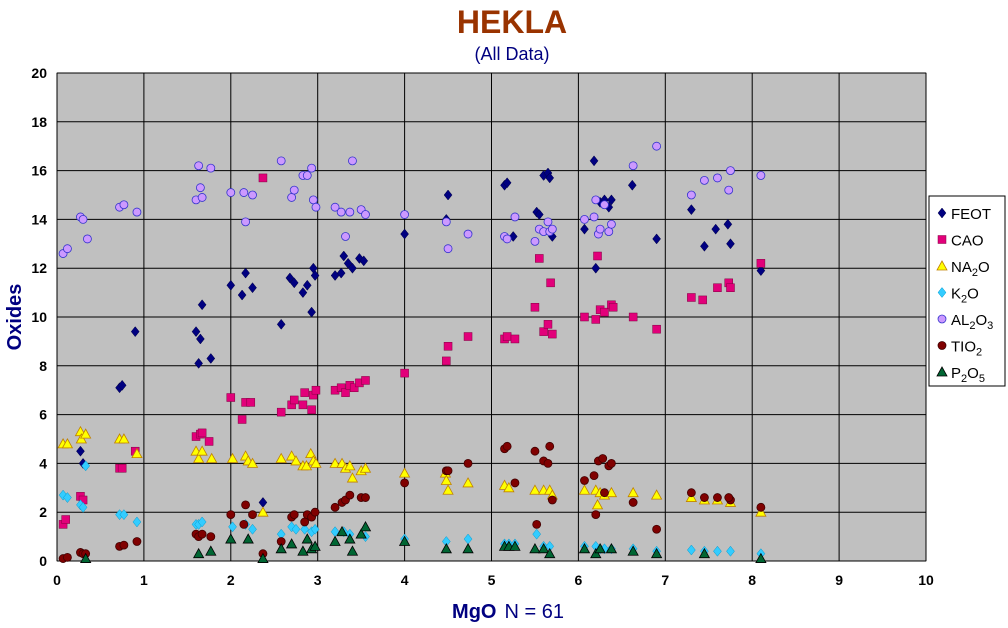 Image resolution: width=1008 pixels, height=628 pixels. What do you see at coordinates (956, 373) in the screenshot?
I see `legend-label-part: P` at bounding box center [956, 373].